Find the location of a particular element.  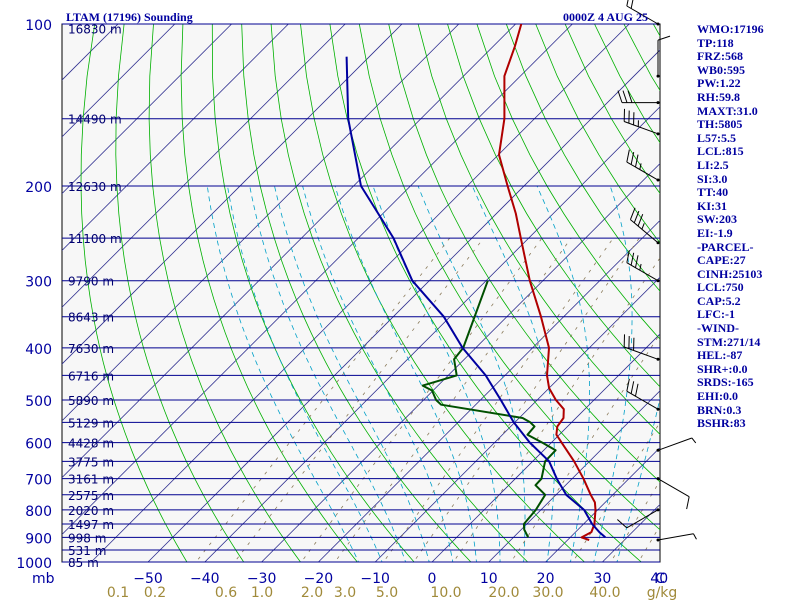

param-line: -WIND- is located at coordinates (718, 328).